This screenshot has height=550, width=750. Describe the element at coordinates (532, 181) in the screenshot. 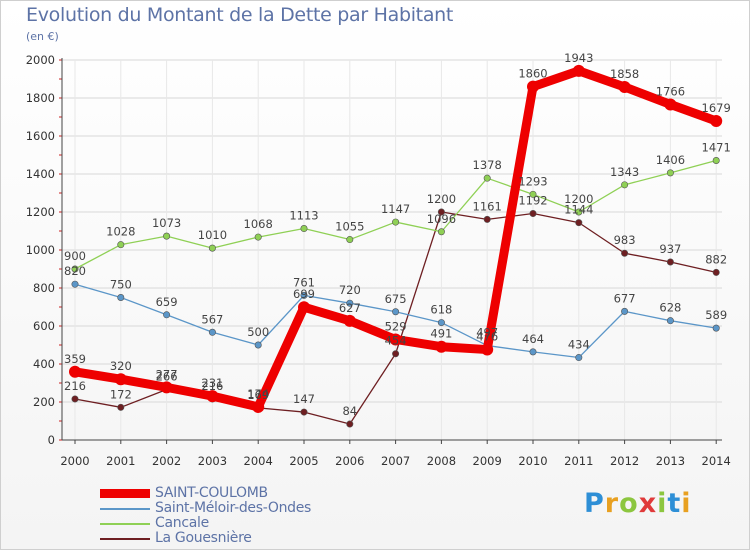

I see `data-label: 1293` at that location.